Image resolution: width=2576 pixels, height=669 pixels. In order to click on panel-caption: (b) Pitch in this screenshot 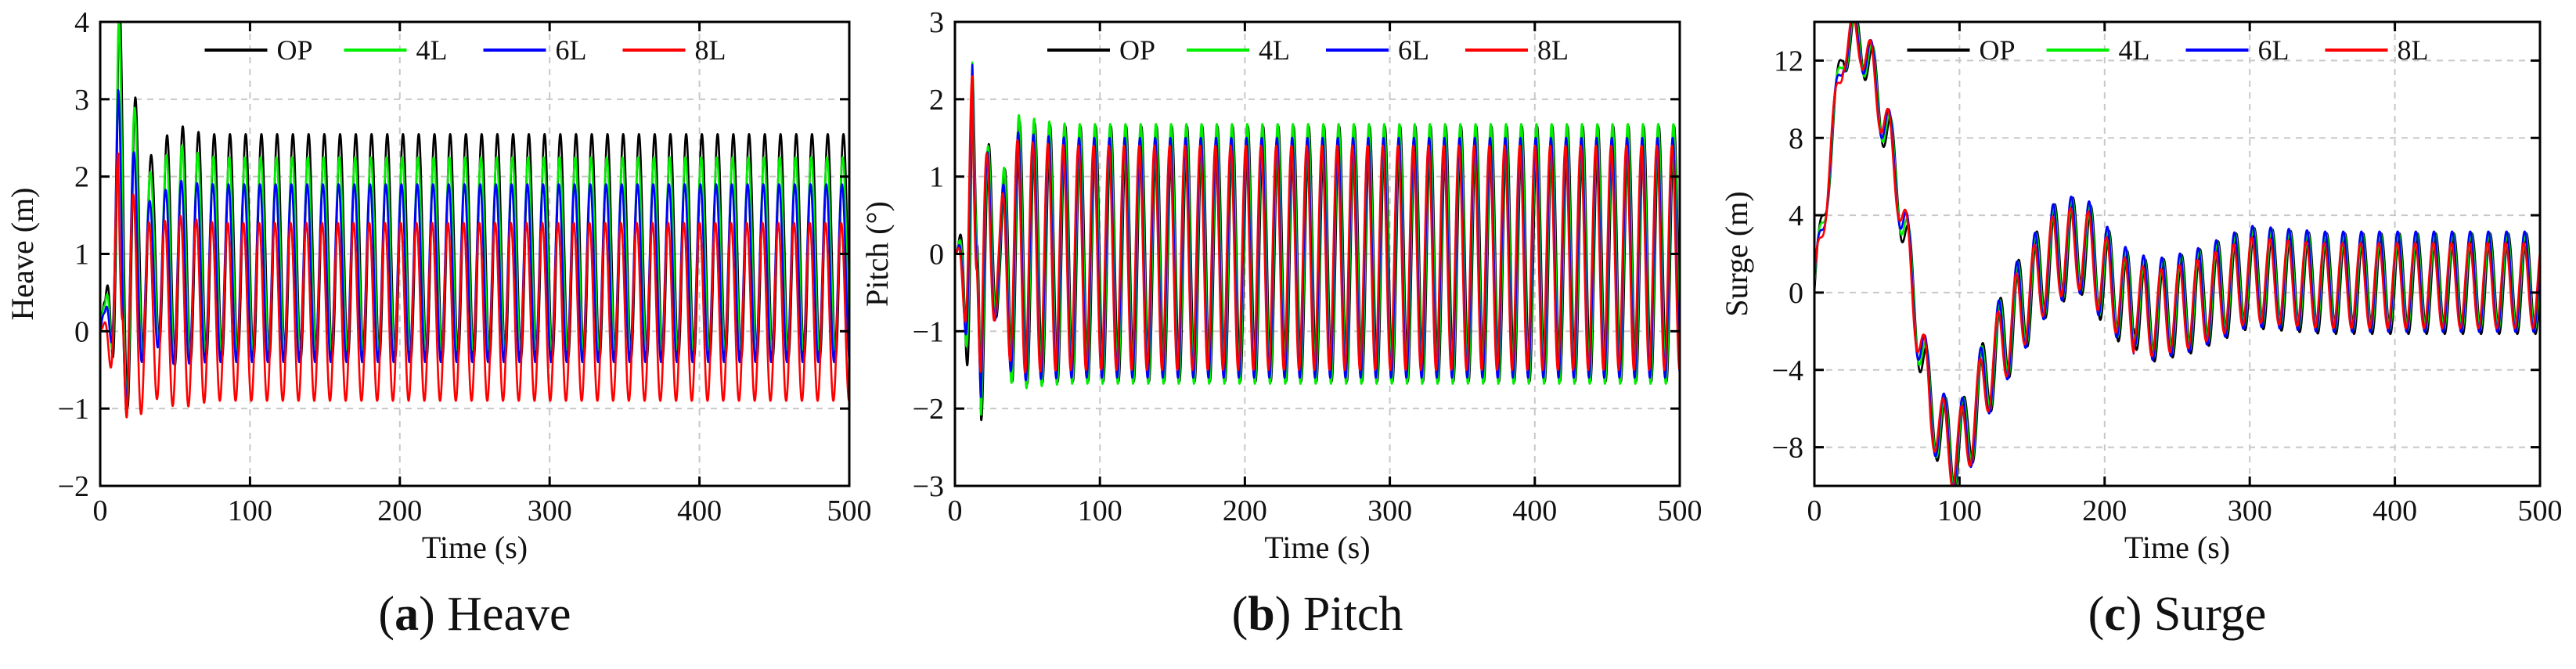, I will do `click(1317, 614)`.